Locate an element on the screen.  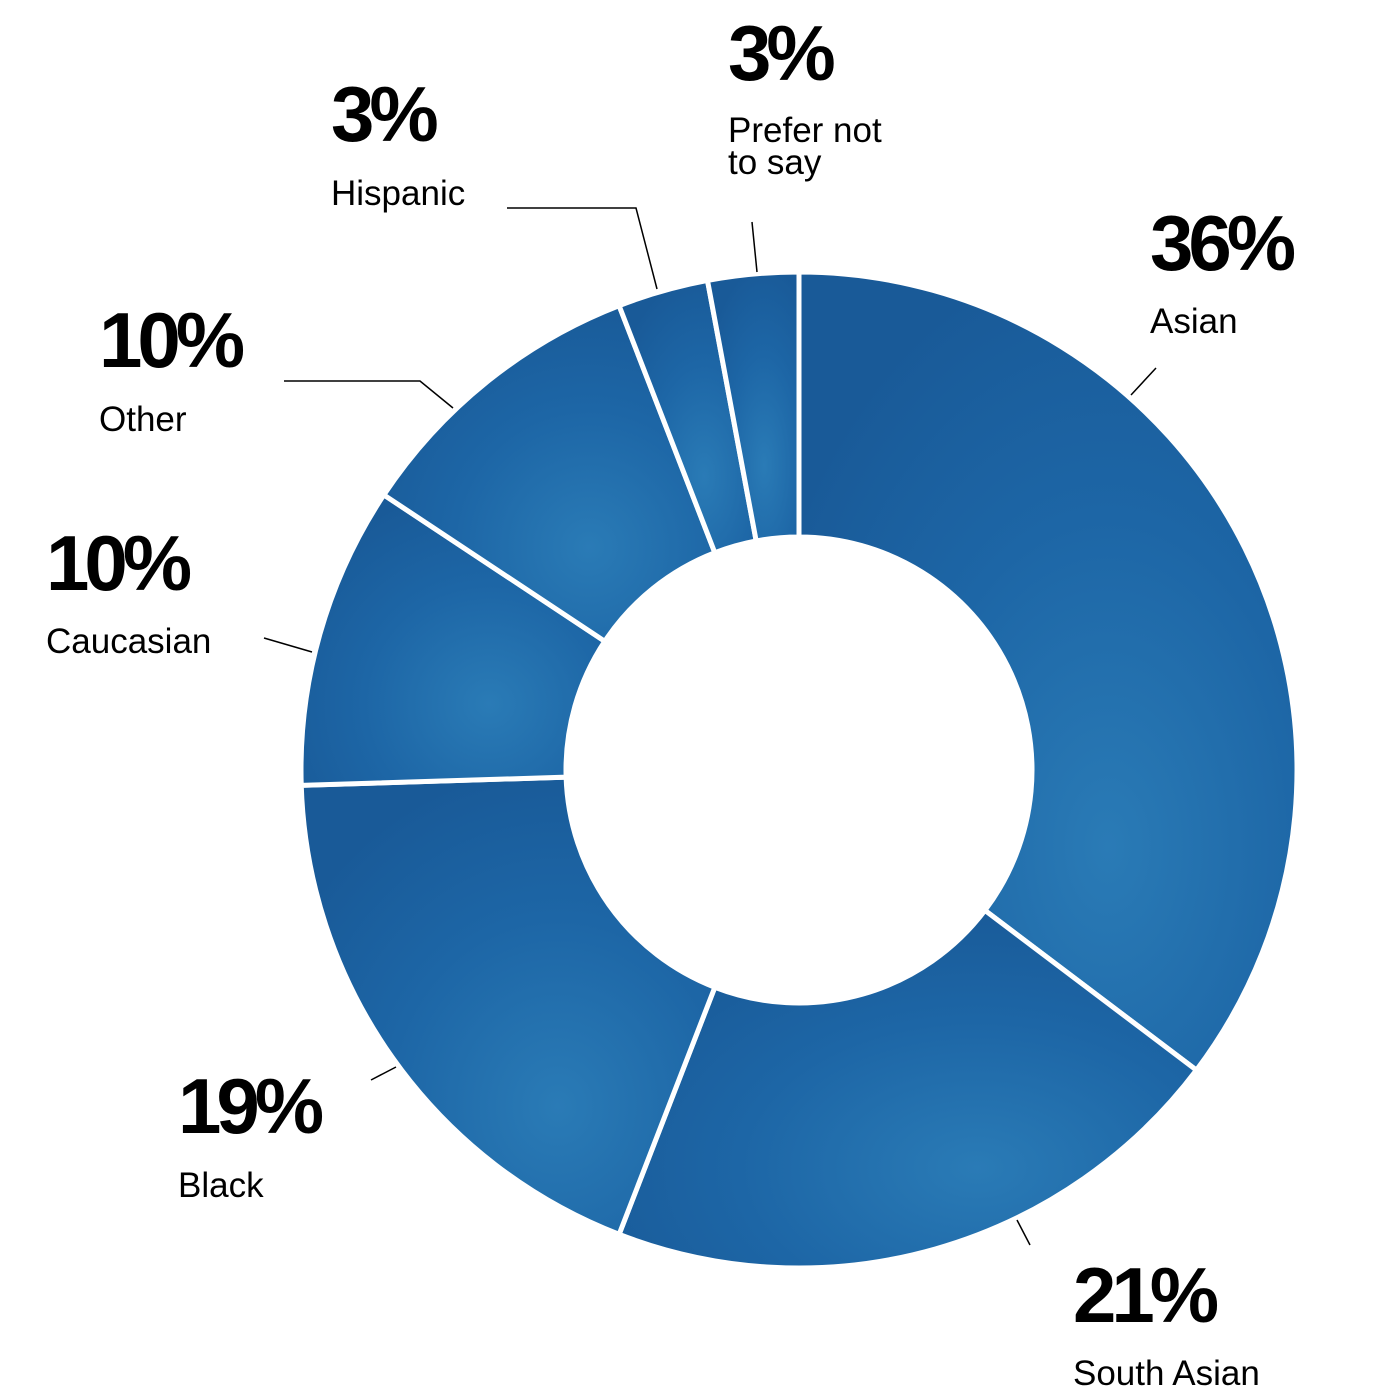
value-label-caucasian: 10% is located at coordinates (118, 563).